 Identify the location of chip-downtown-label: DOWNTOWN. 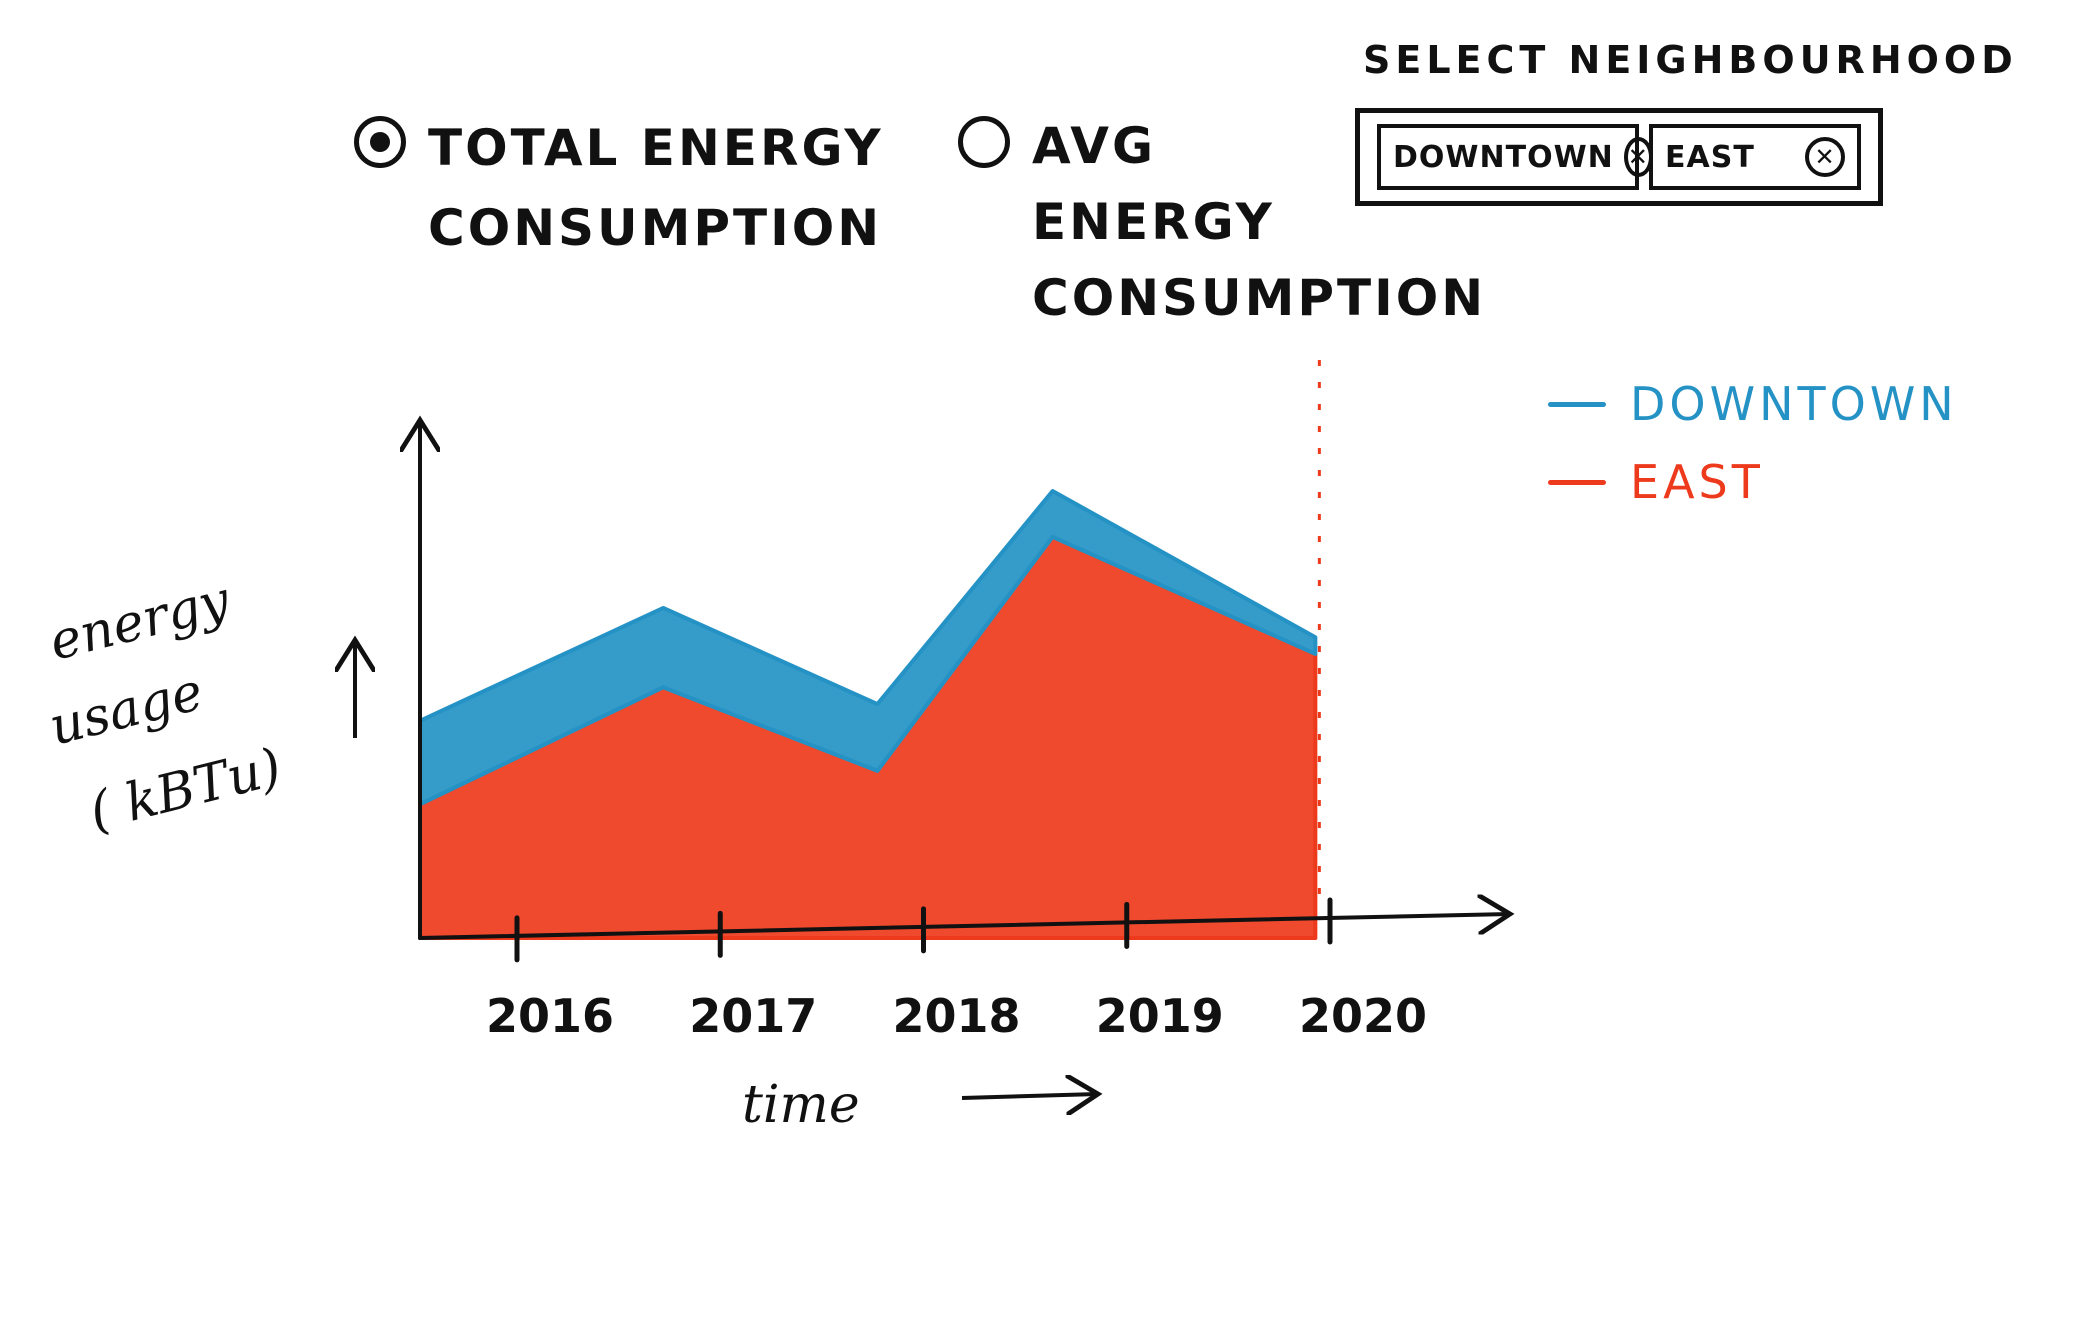
(1503, 157).